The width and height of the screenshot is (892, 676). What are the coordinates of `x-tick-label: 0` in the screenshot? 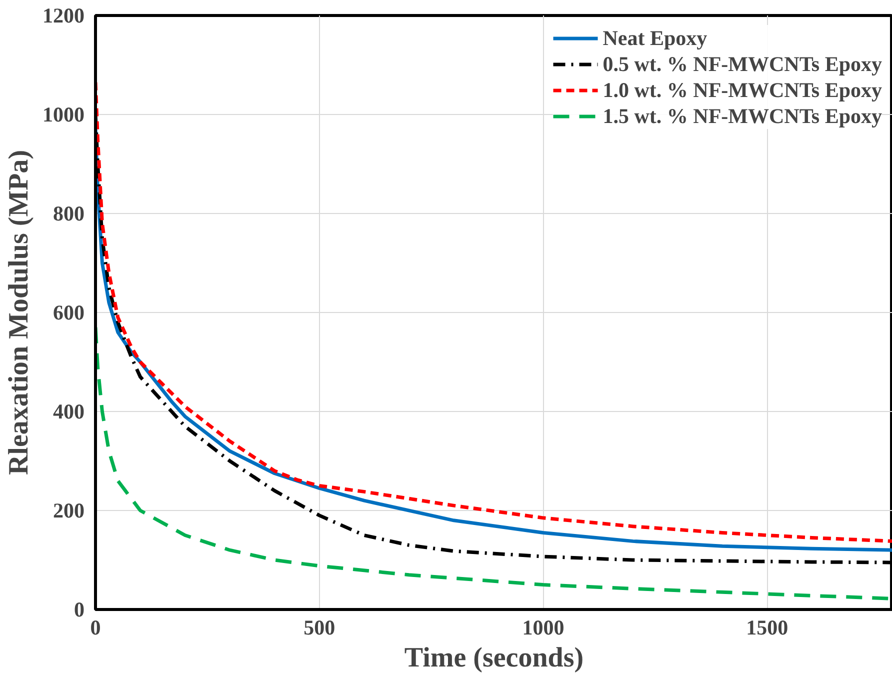 It's located at (95, 628).